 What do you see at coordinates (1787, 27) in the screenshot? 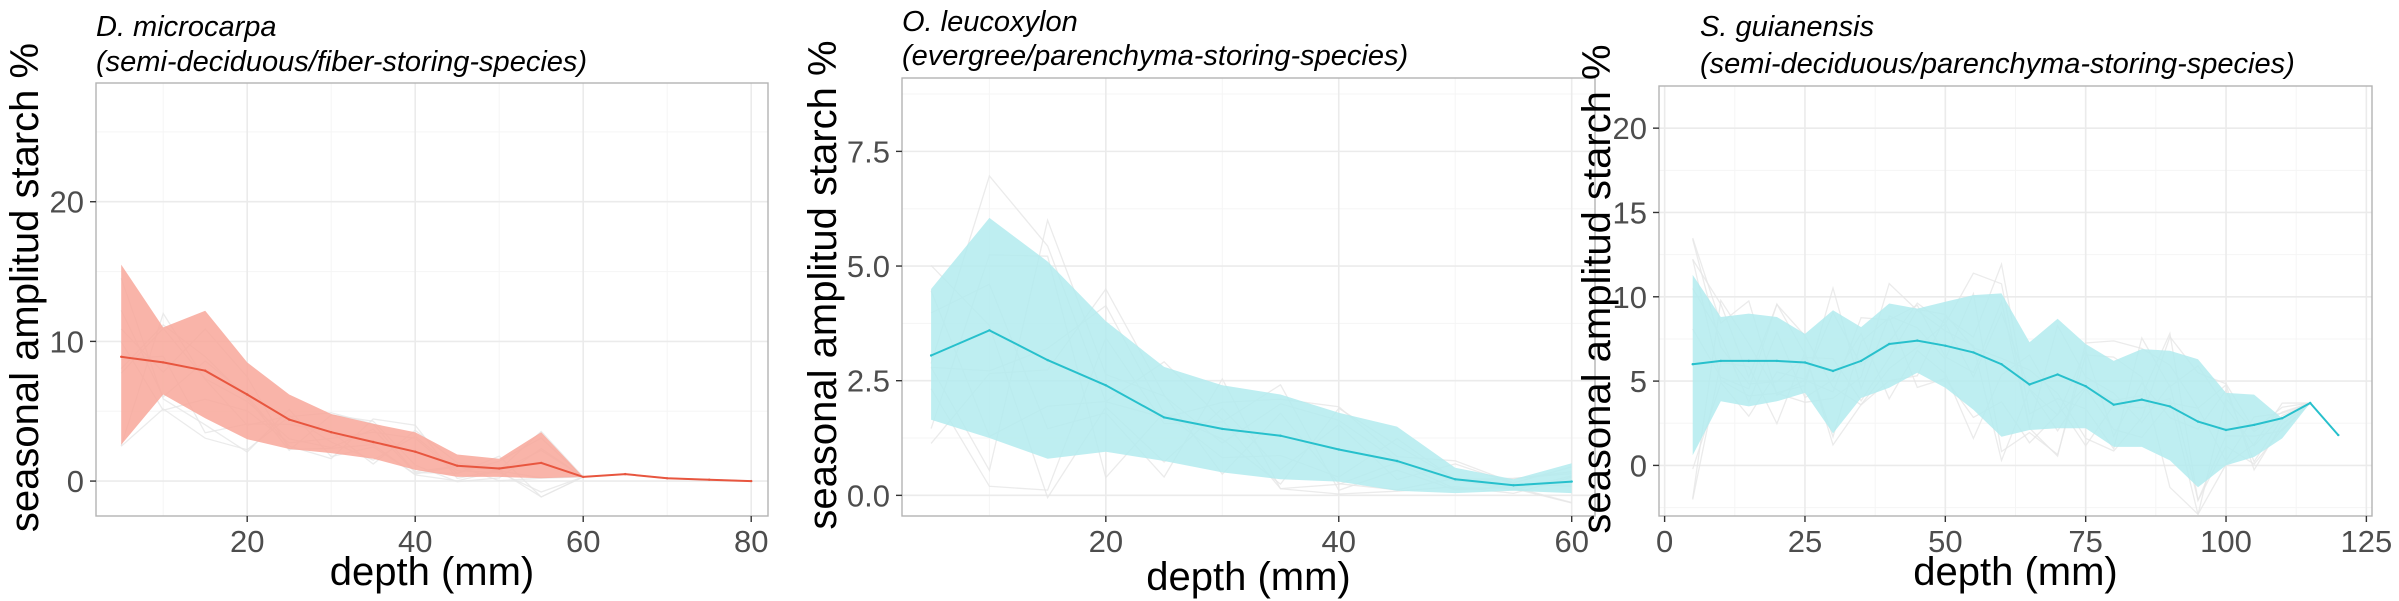
I see `panel-title-species: S. guianensis` at bounding box center [1787, 27].